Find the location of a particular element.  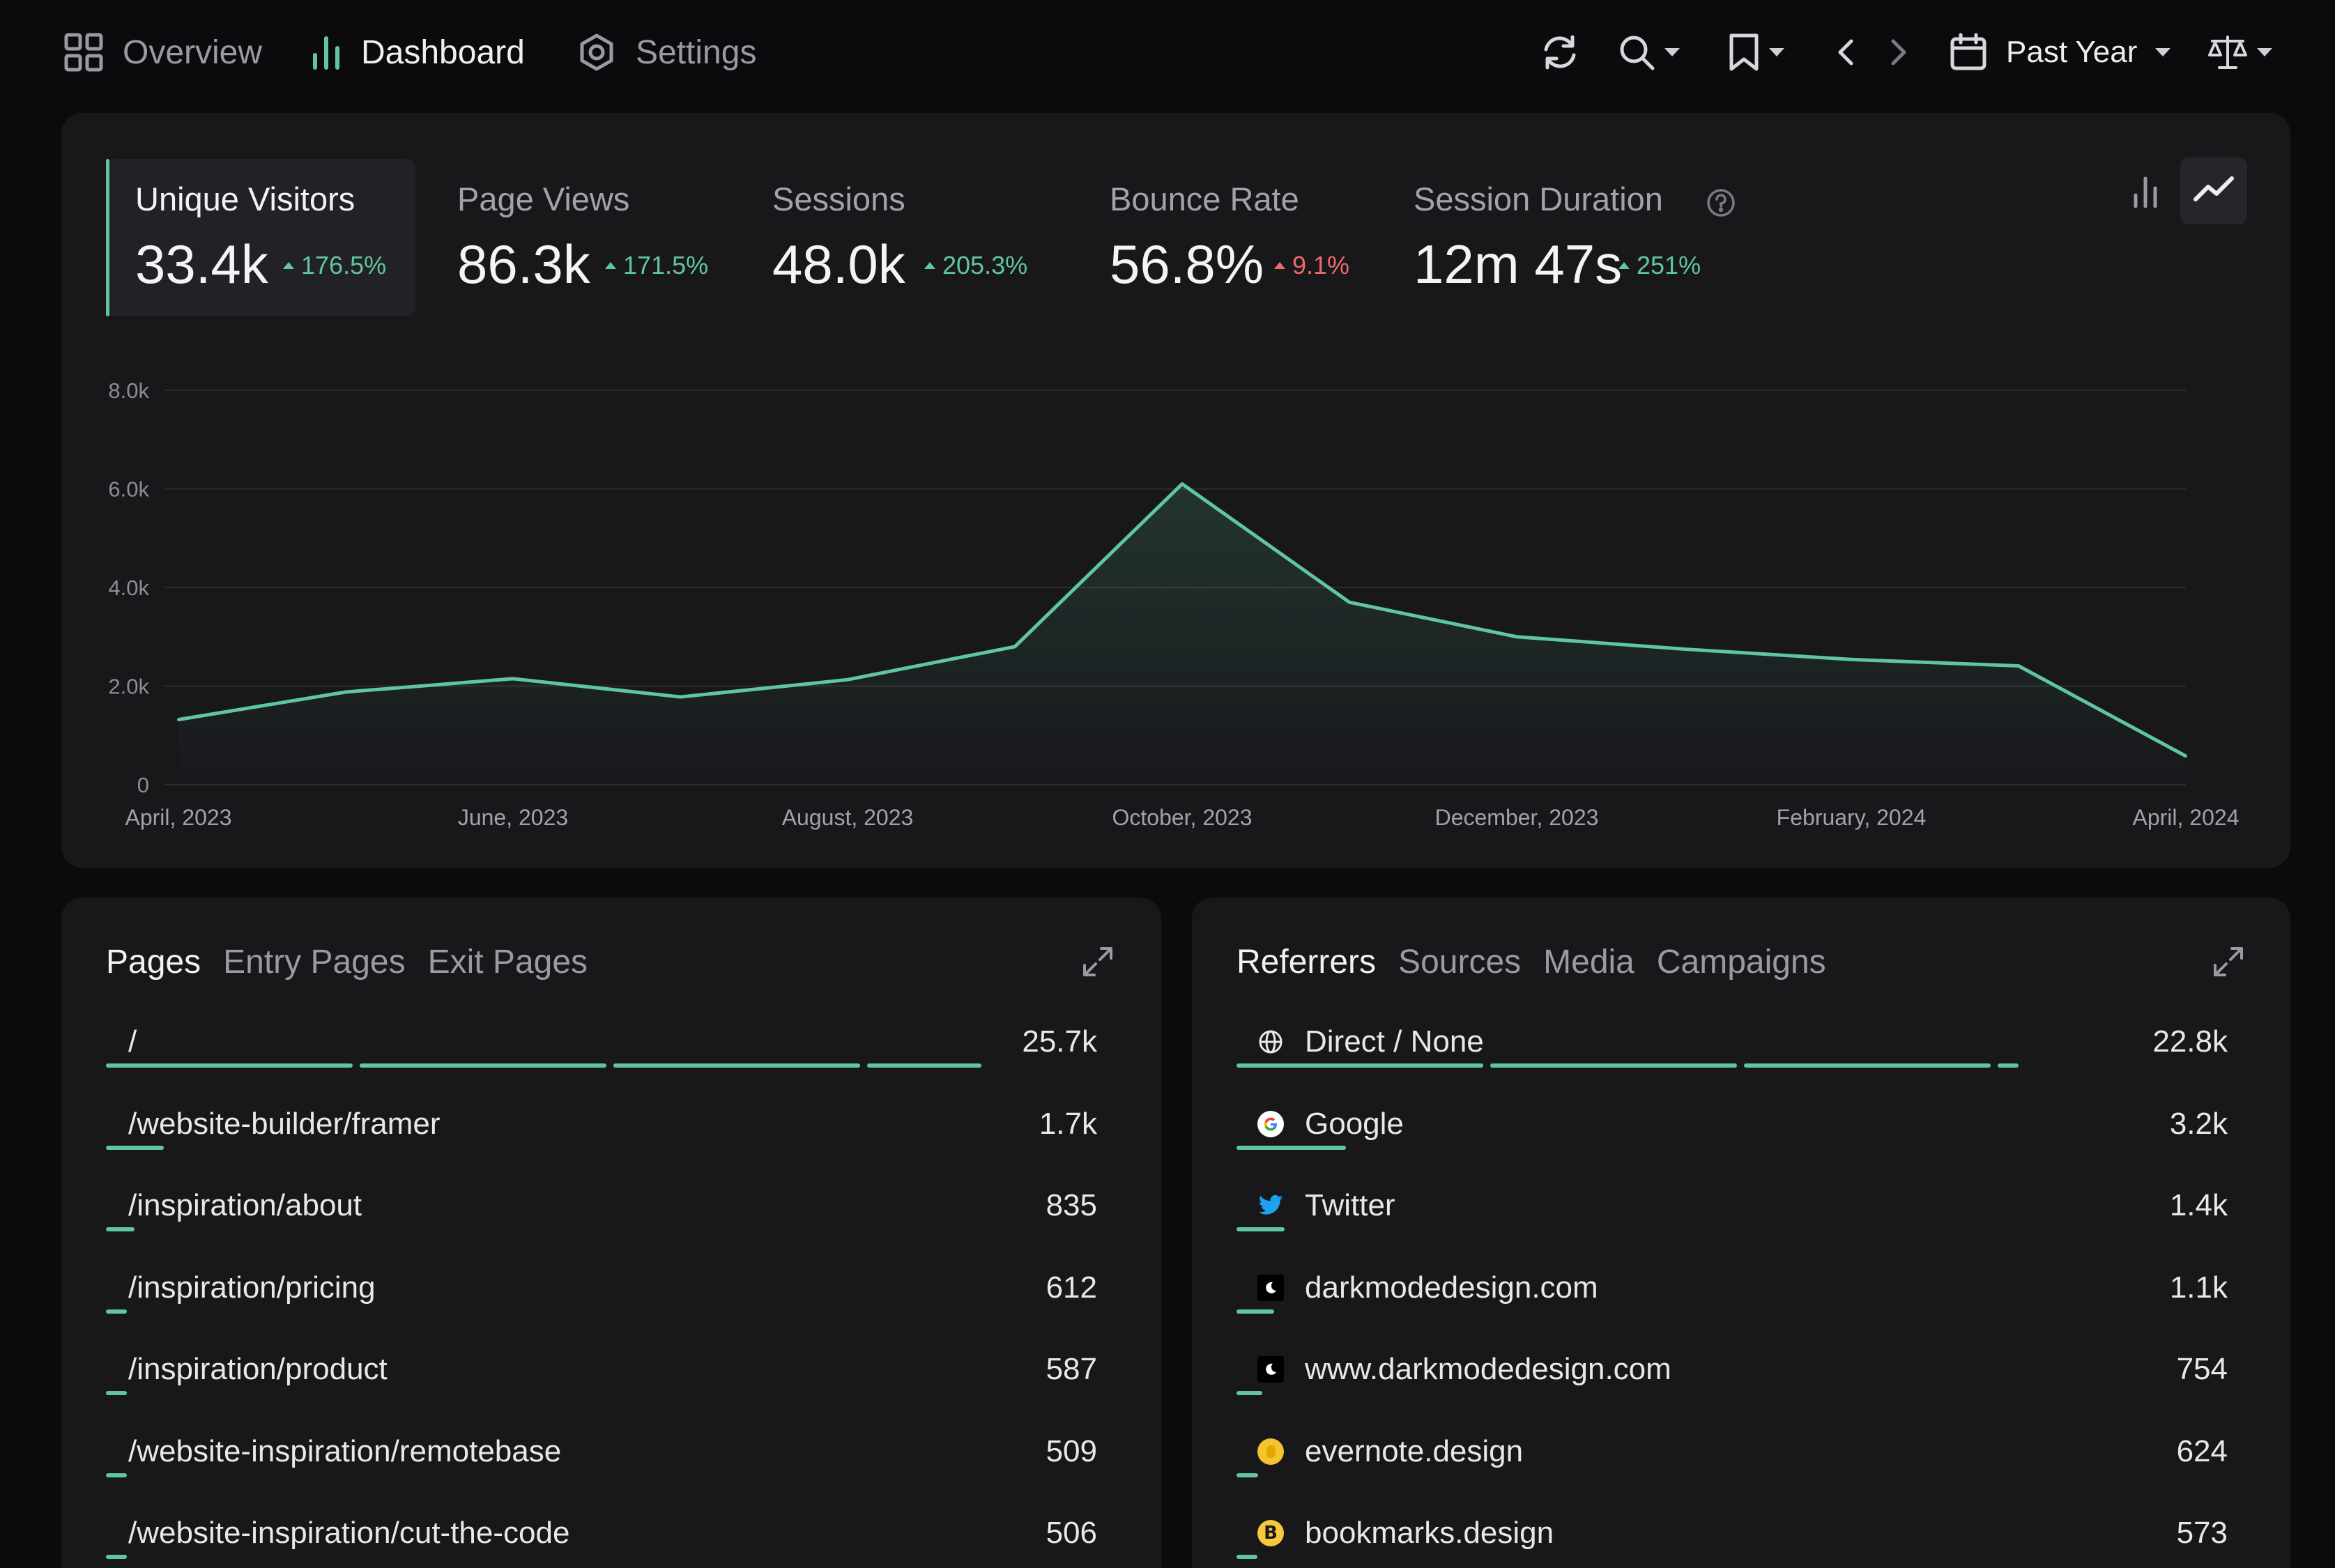

next-period-button is located at coordinates (1899, 52).